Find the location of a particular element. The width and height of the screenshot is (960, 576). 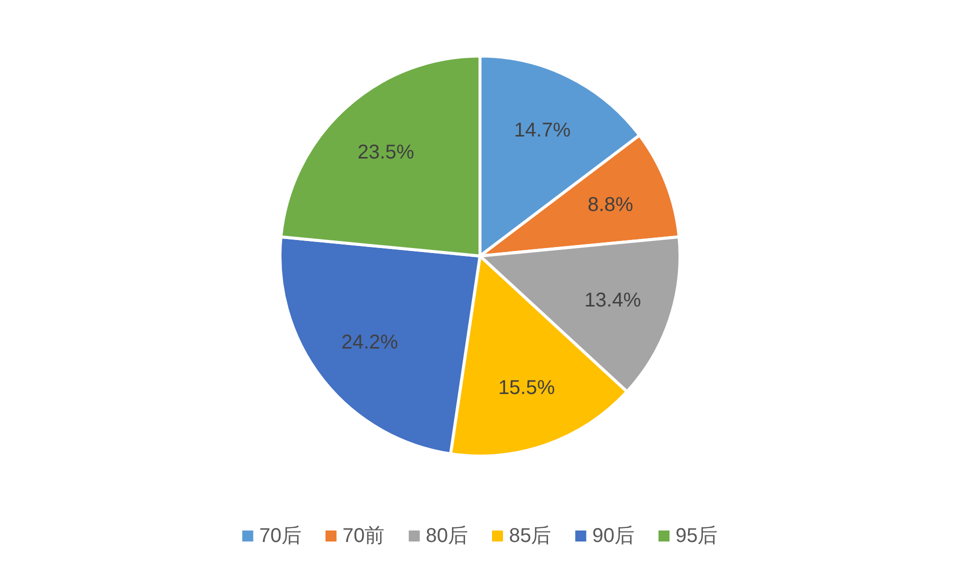

legend-label: 70后 is located at coordinates (280, 536).